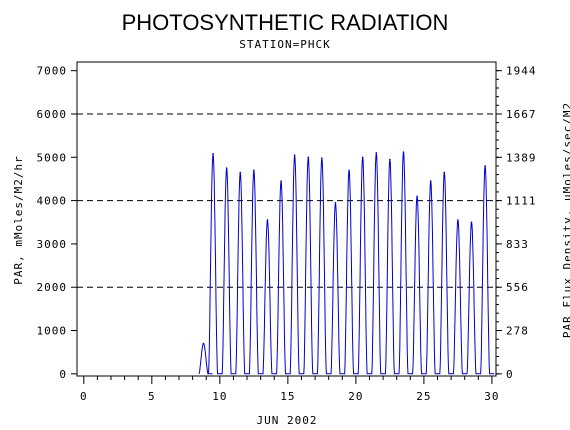  I want to click on y-axis-label: PAR, mMoles/M2/hr, so click(18, 220).